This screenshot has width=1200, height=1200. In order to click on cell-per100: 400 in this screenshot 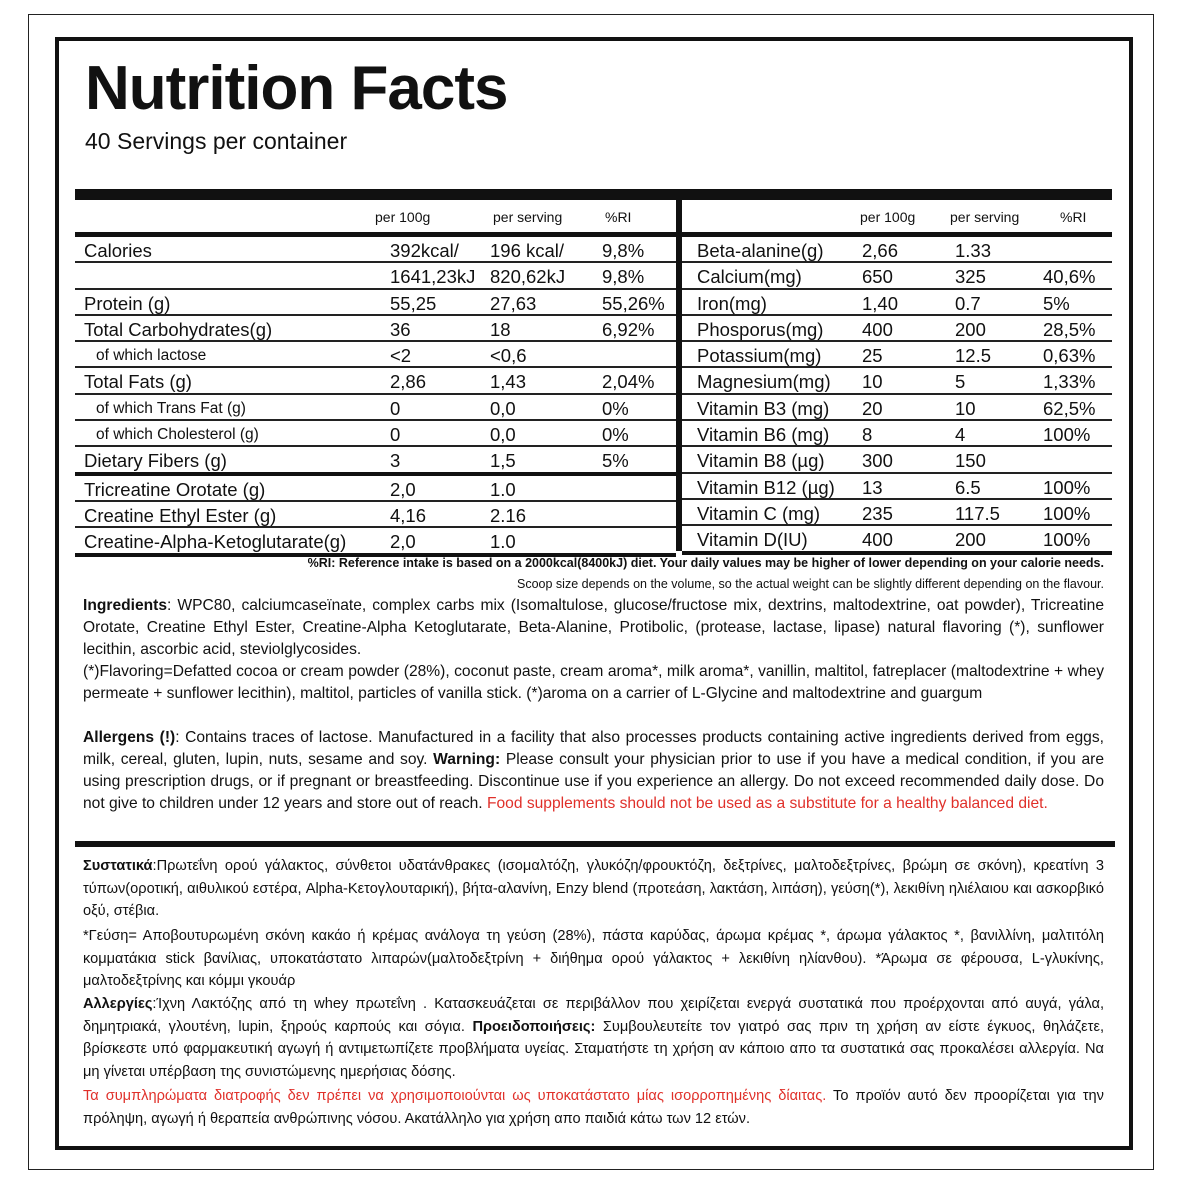, I will do `click(877, 540)`.